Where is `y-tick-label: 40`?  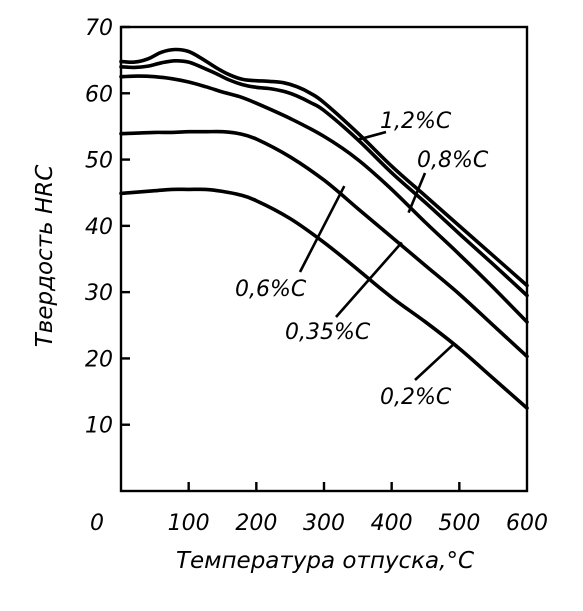 y-tick-label: 40 is located at coordinates (99, 227).